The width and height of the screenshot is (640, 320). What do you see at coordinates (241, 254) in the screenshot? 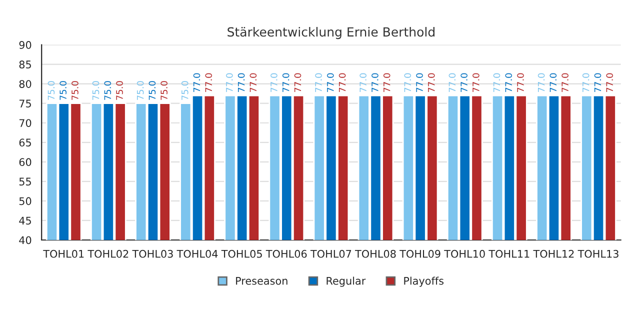
I see `x-tick-label: TOHL05` at bounding box center [241, 254].